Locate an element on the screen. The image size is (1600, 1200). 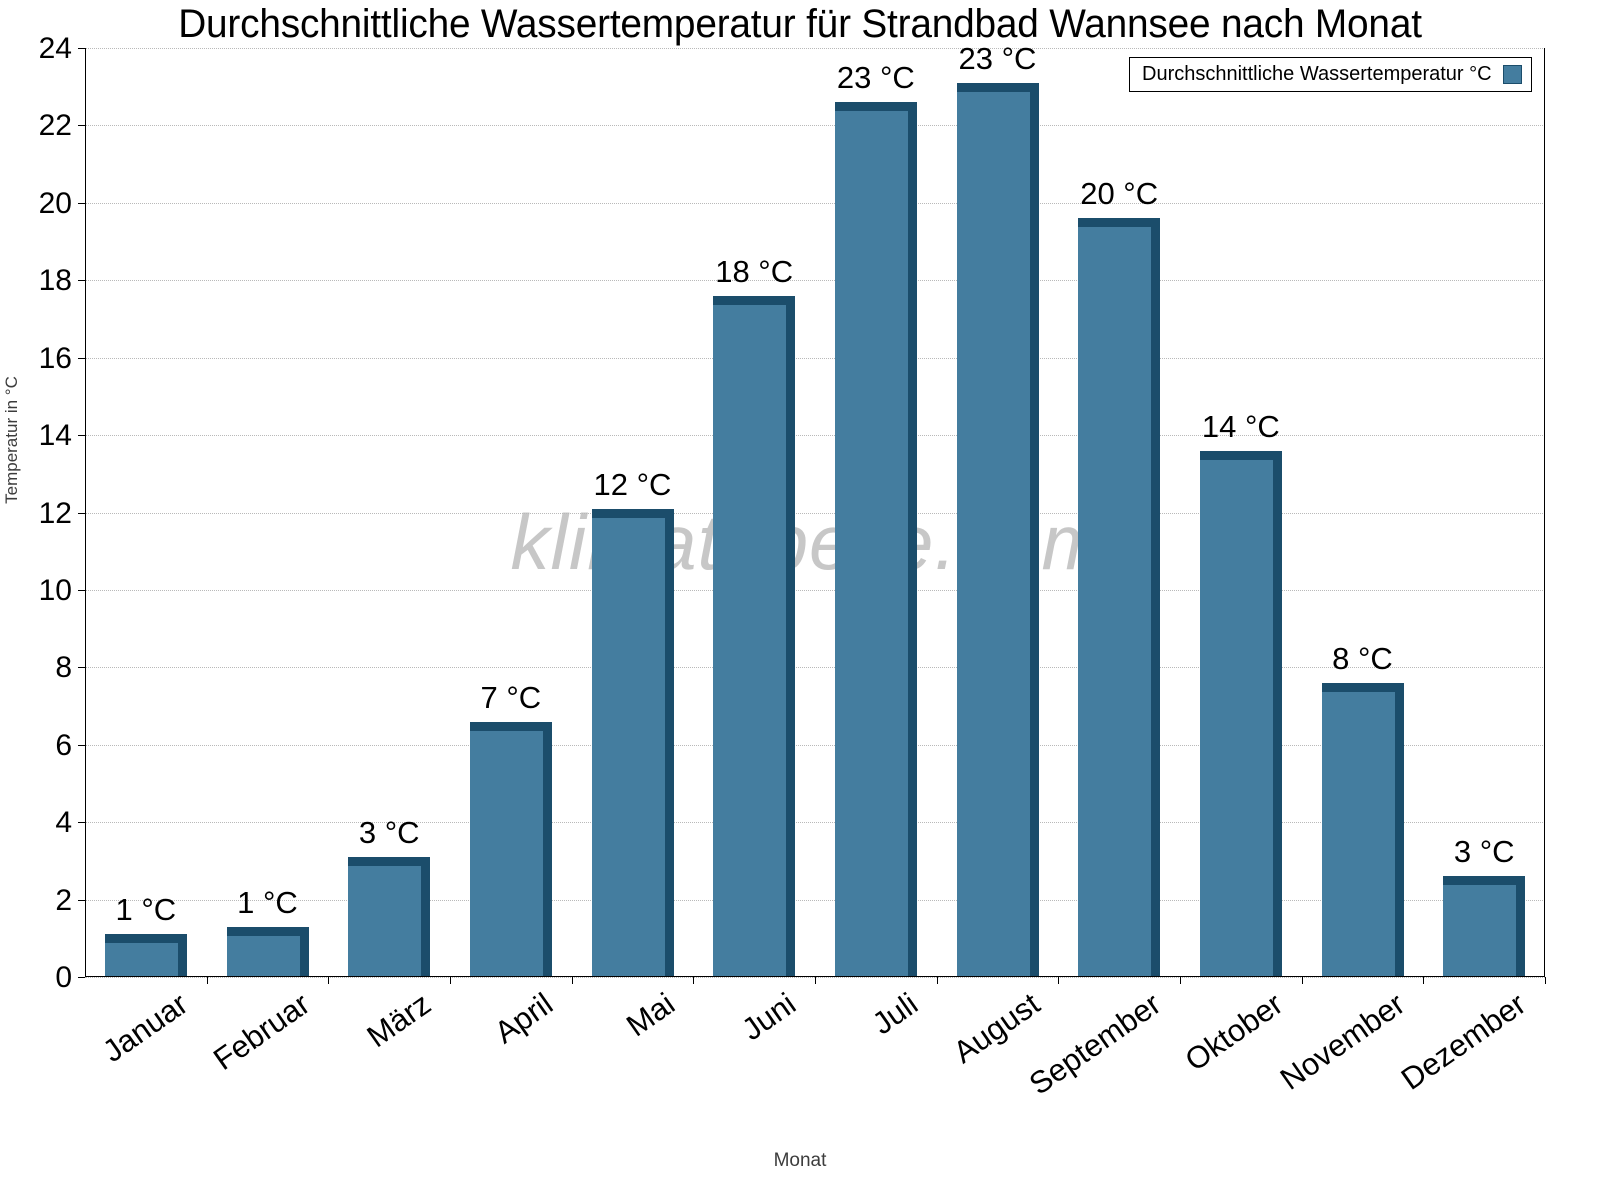
y-tick-label: 14 is located at coordinates (55, 436).